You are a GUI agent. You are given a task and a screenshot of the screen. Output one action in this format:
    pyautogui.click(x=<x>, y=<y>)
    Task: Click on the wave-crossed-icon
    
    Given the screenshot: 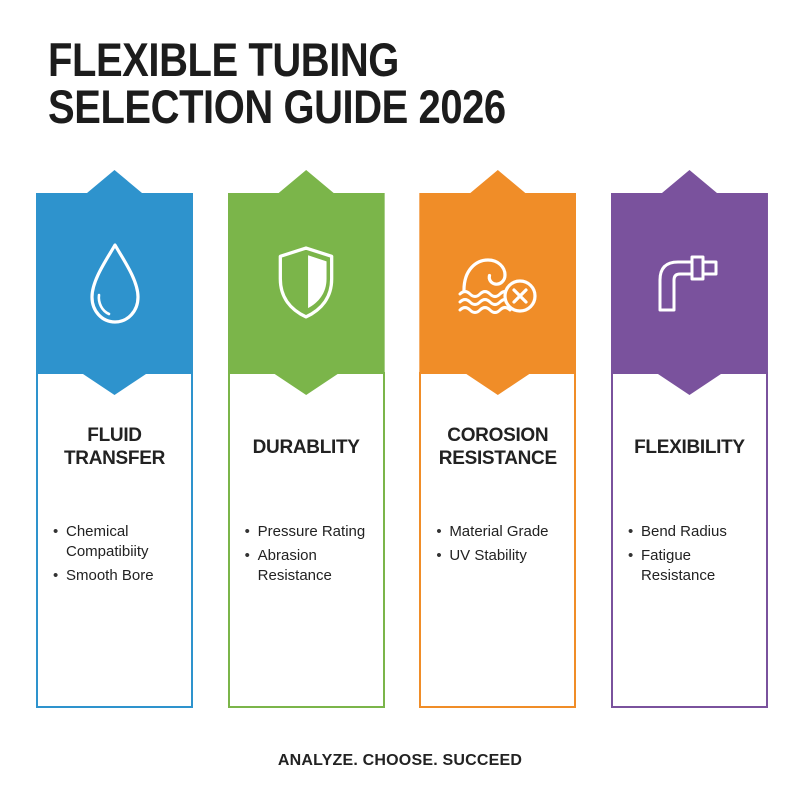 What is the action you would take?
    pyautogui.click(x=497, y=285)
    